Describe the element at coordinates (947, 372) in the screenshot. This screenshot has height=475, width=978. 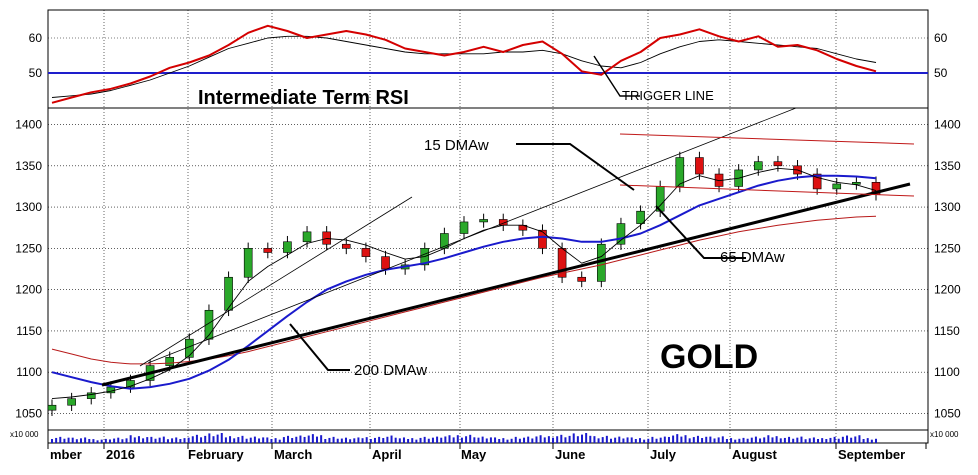
I see `price-tick-right: 1100` at that location.